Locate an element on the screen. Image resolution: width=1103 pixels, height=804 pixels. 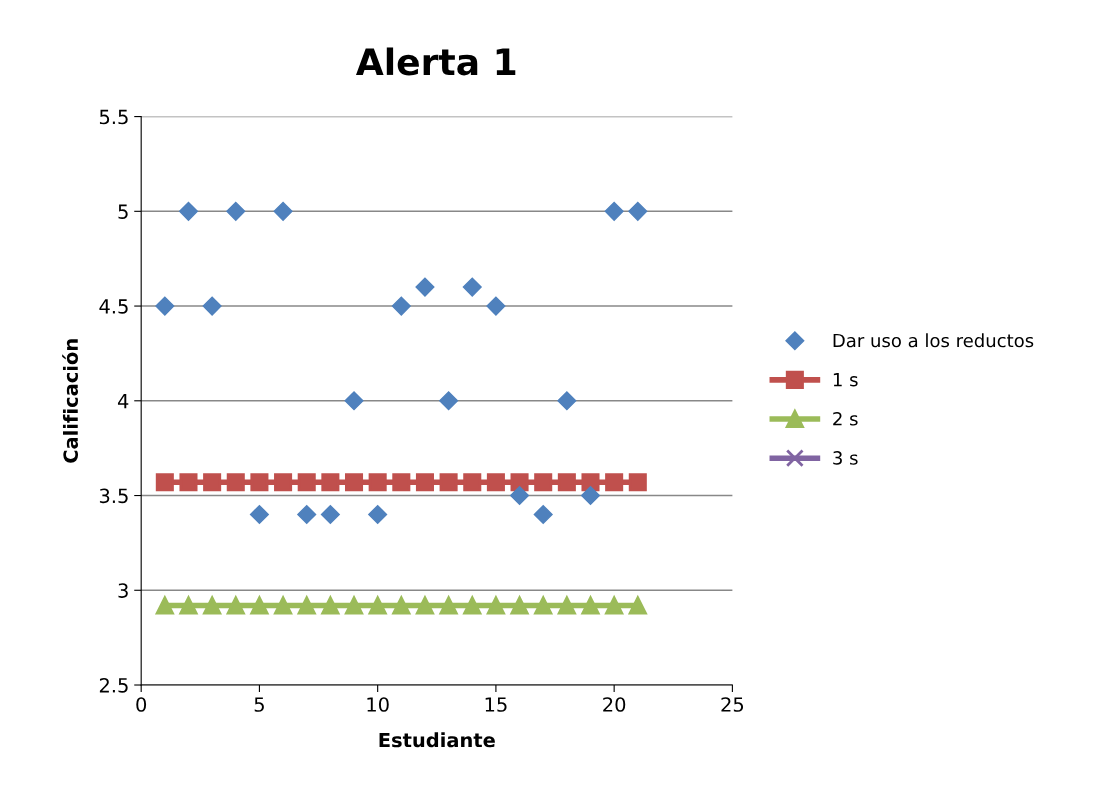
legend-label: 2 s is located at coordinates (845, 418).